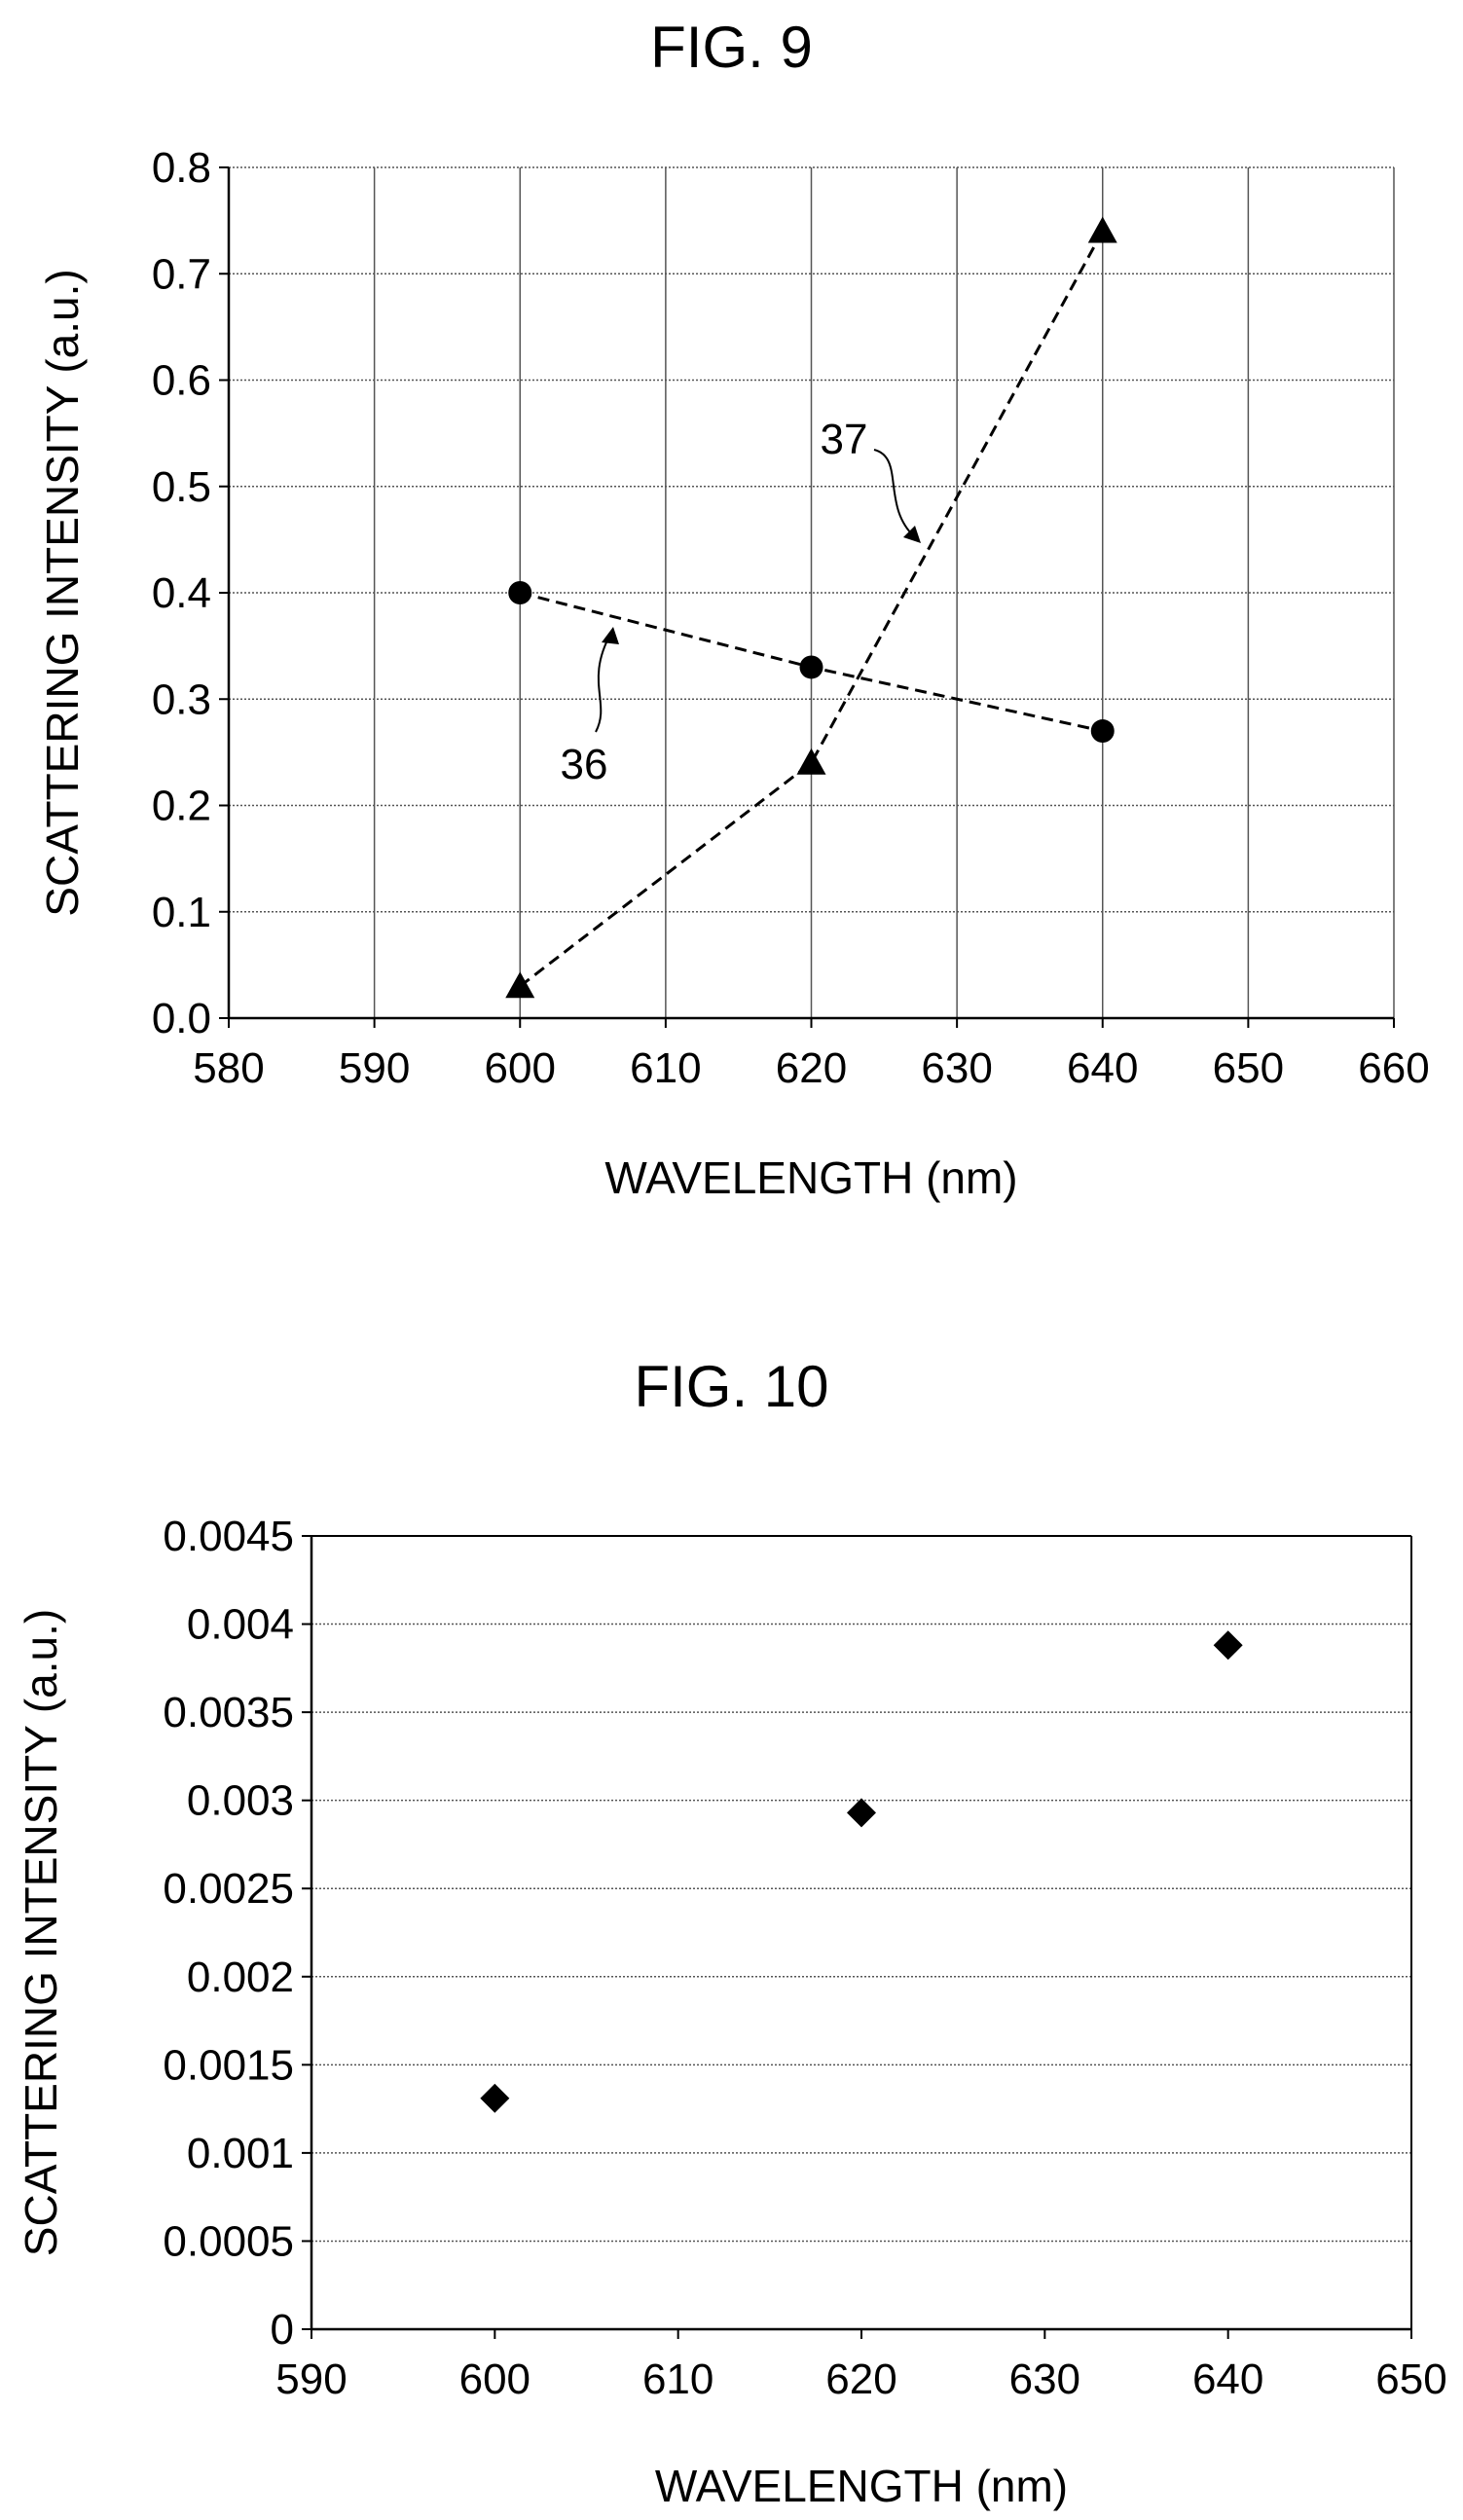 The image size is (1463, 2520). I want to click on y-tick-label: 0.003, so click(241, 1801).